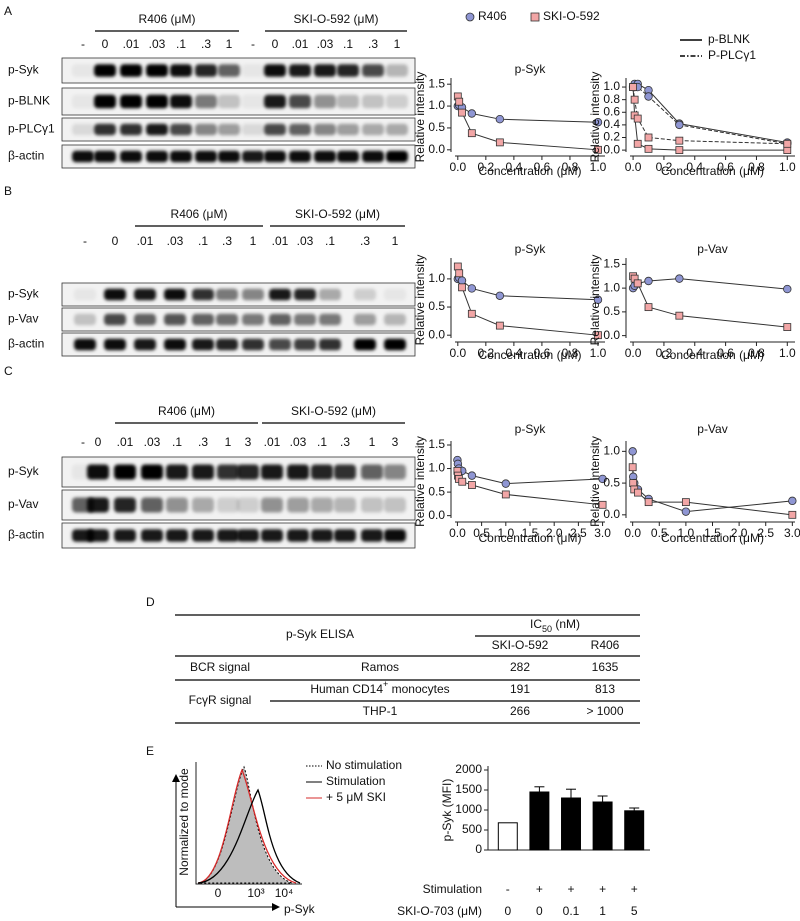 This screenshot has width=800, height=921. Describe the element at coordinates (249, 836) in the screenshot. I see `histogram-curve` at that location.